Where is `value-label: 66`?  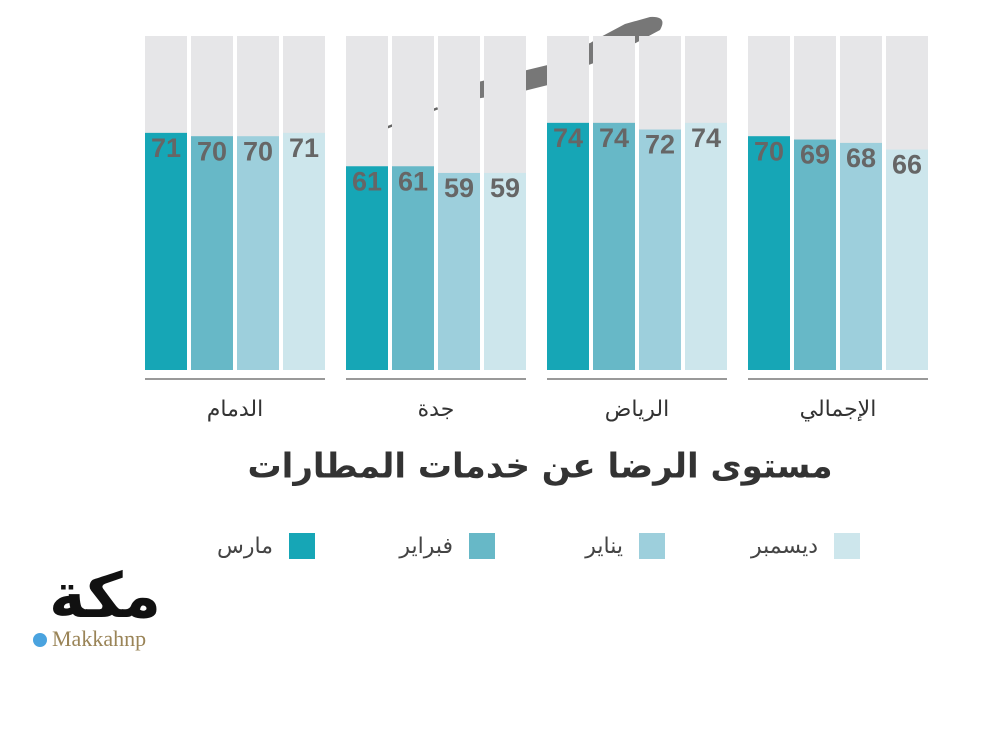
value-label: 66 is located at coordinates (907, 165).